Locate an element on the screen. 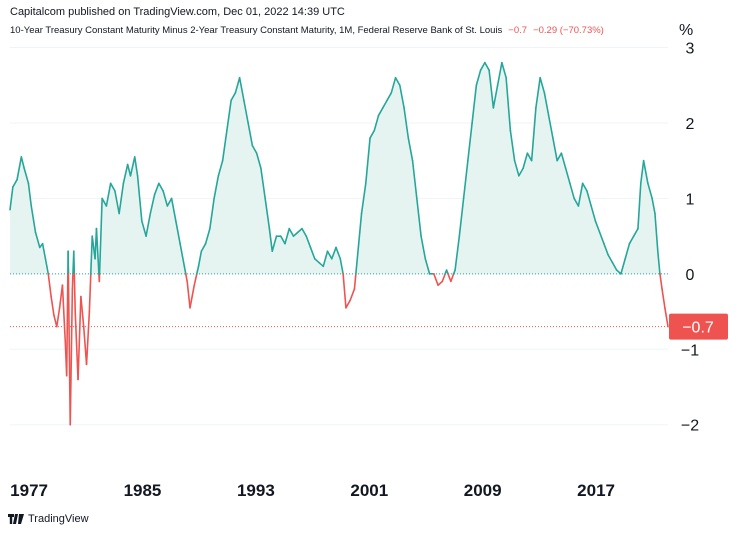 This screenshot has width=750, height=534. x-tick-label: 2017 is located at coordinates (596, 490).